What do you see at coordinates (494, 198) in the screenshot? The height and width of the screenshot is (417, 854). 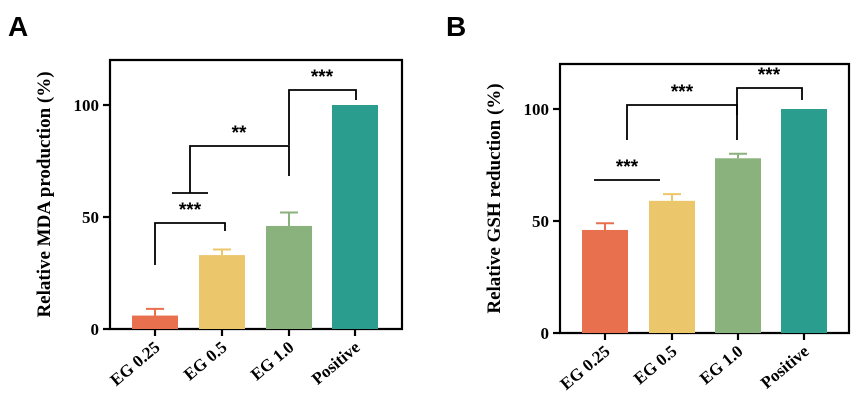 I see `y-axis-label: Relative GSH reduction (%)` at bounding box center [494, 198].